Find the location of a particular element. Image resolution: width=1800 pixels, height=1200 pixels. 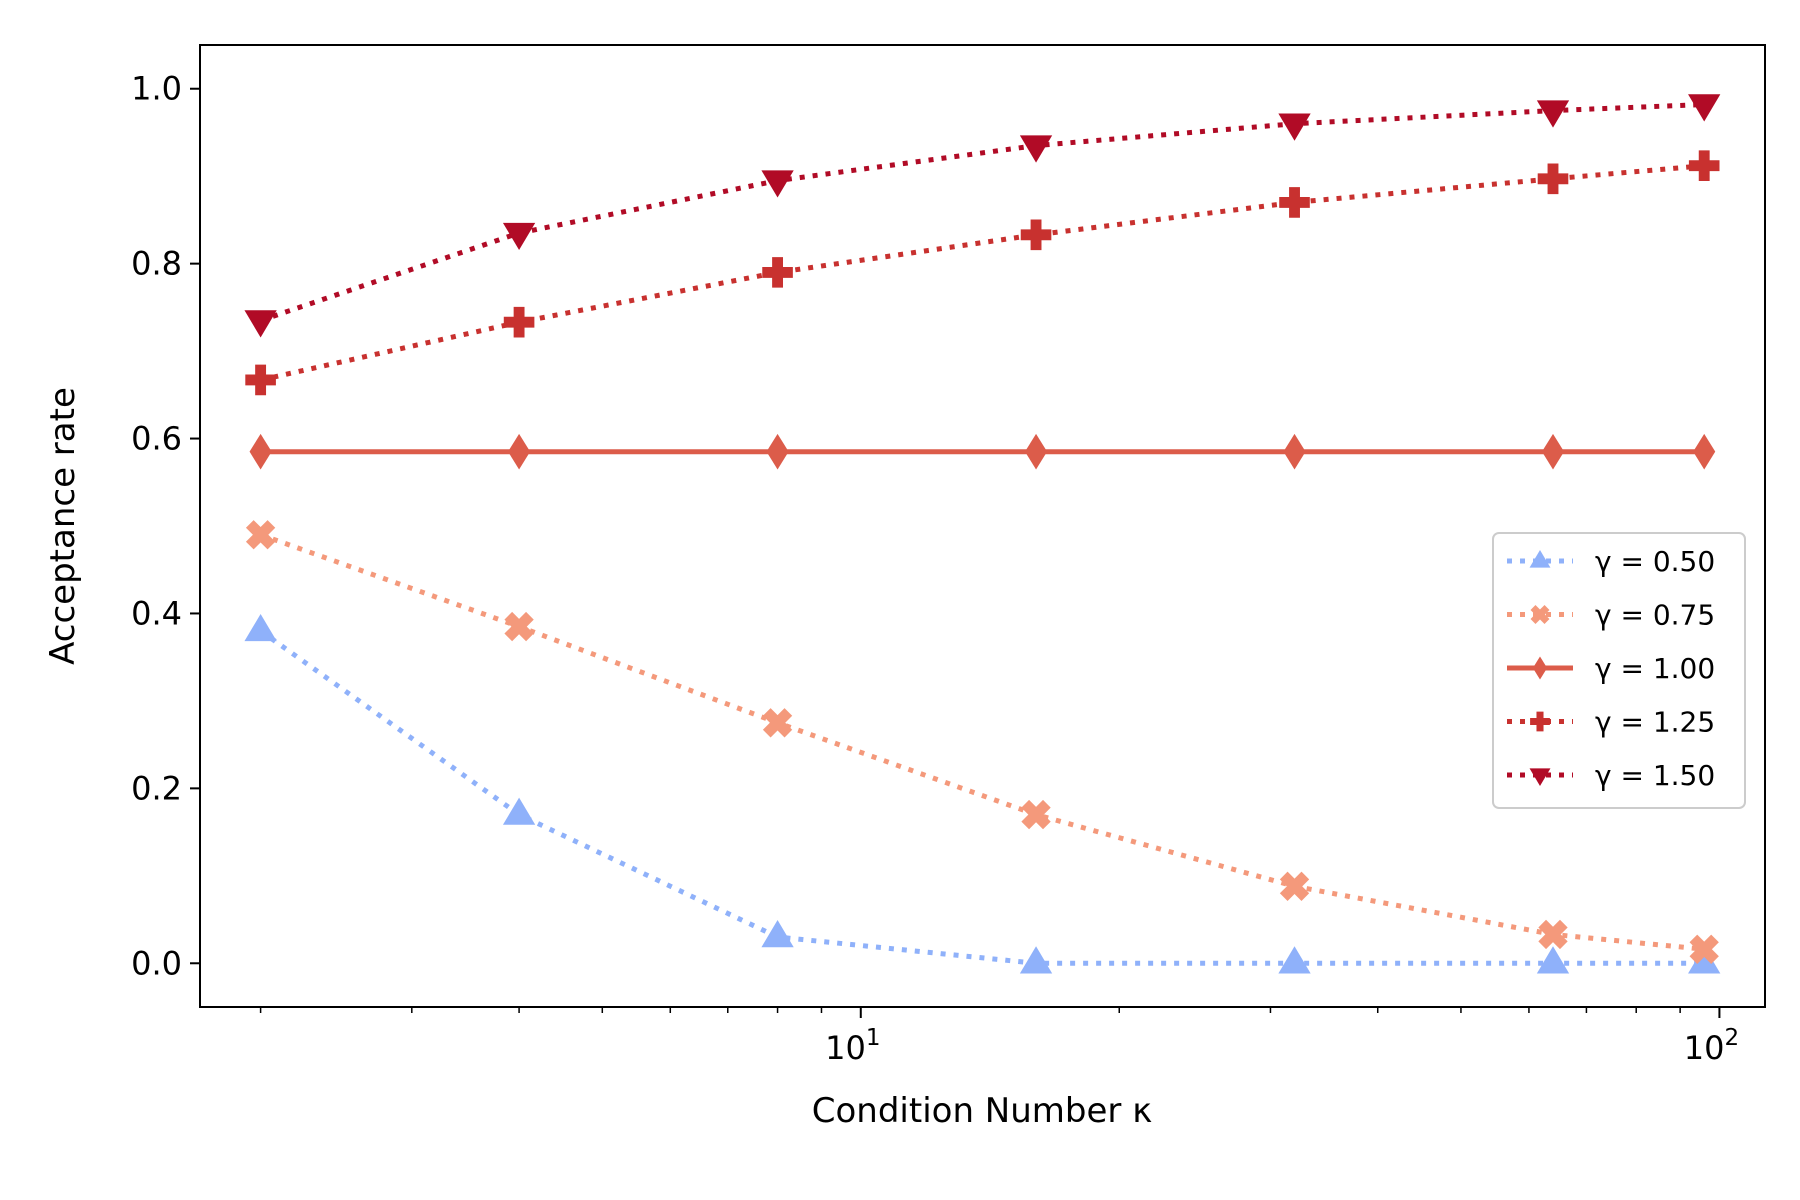

x-tick-label: 10² is located at coordinates (1711, 1046).